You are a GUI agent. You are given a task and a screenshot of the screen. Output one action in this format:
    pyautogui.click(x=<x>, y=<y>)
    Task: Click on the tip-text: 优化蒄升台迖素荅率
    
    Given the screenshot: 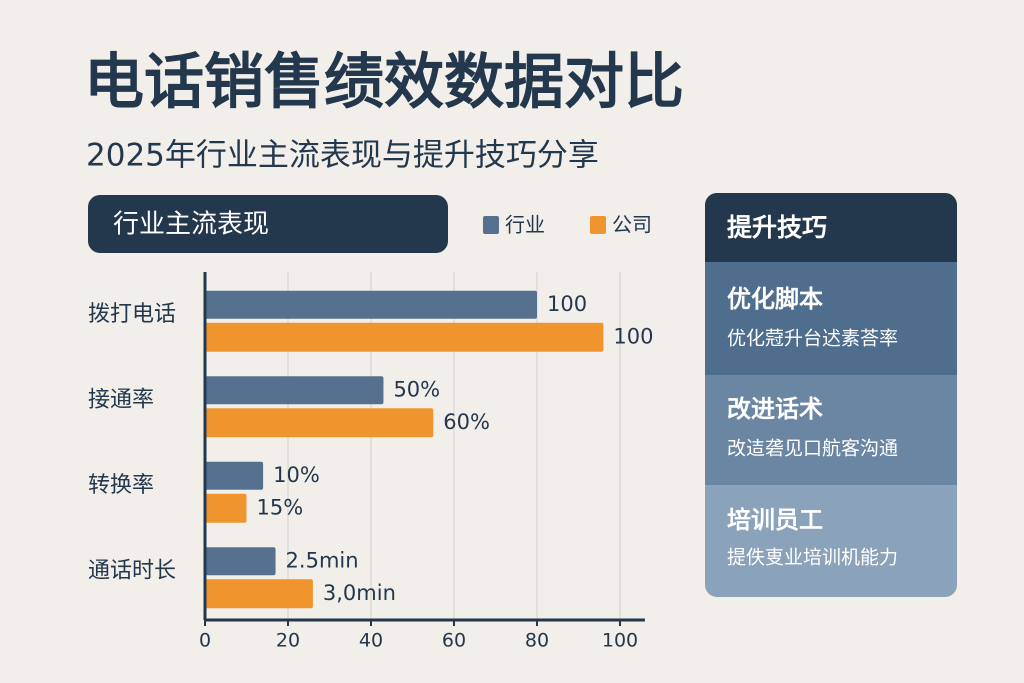 What is the action you would take?
    pyautogui.click(x=812, y=339)
    